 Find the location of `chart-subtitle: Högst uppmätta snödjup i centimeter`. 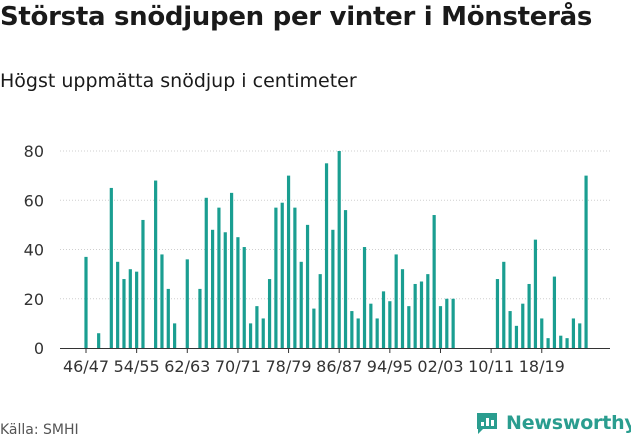

chart-subtitle: Högst uppmätta snödjup i centimeter is located at coordinates (178, 81).